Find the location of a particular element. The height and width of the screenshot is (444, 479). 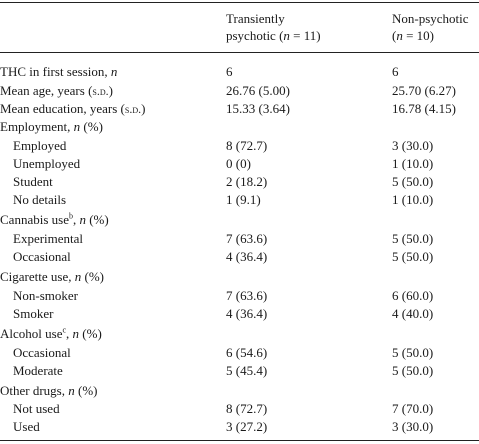

row-label: Employed is located at coordinates (40, 145).